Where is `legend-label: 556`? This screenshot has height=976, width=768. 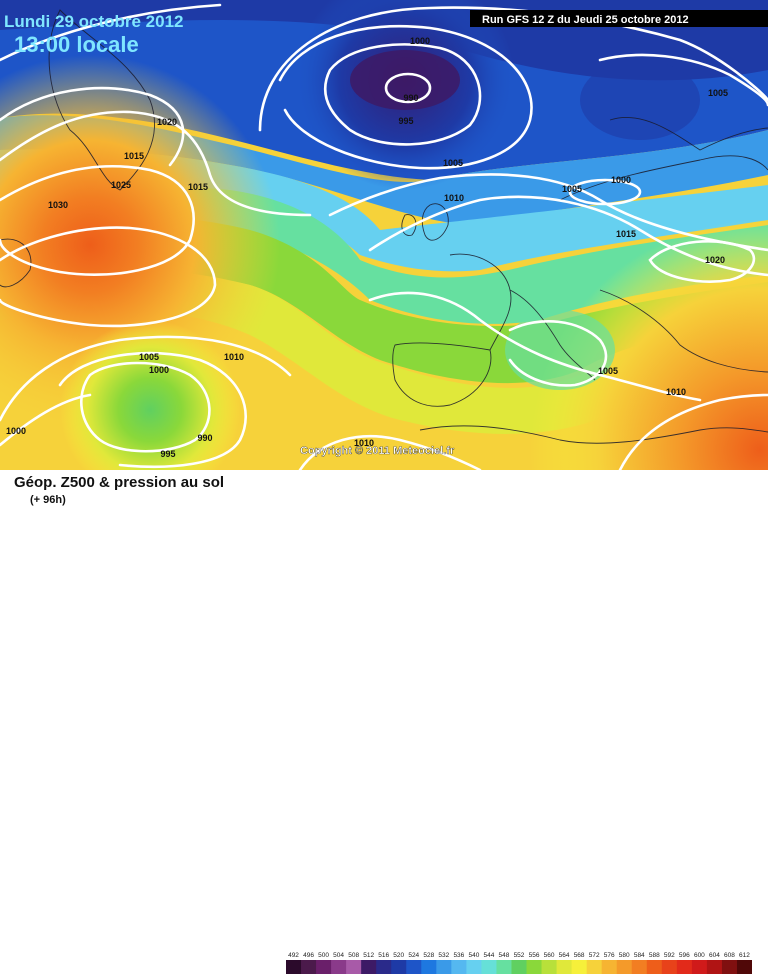
legend-label: 556 is located at coordinates (534, 955).